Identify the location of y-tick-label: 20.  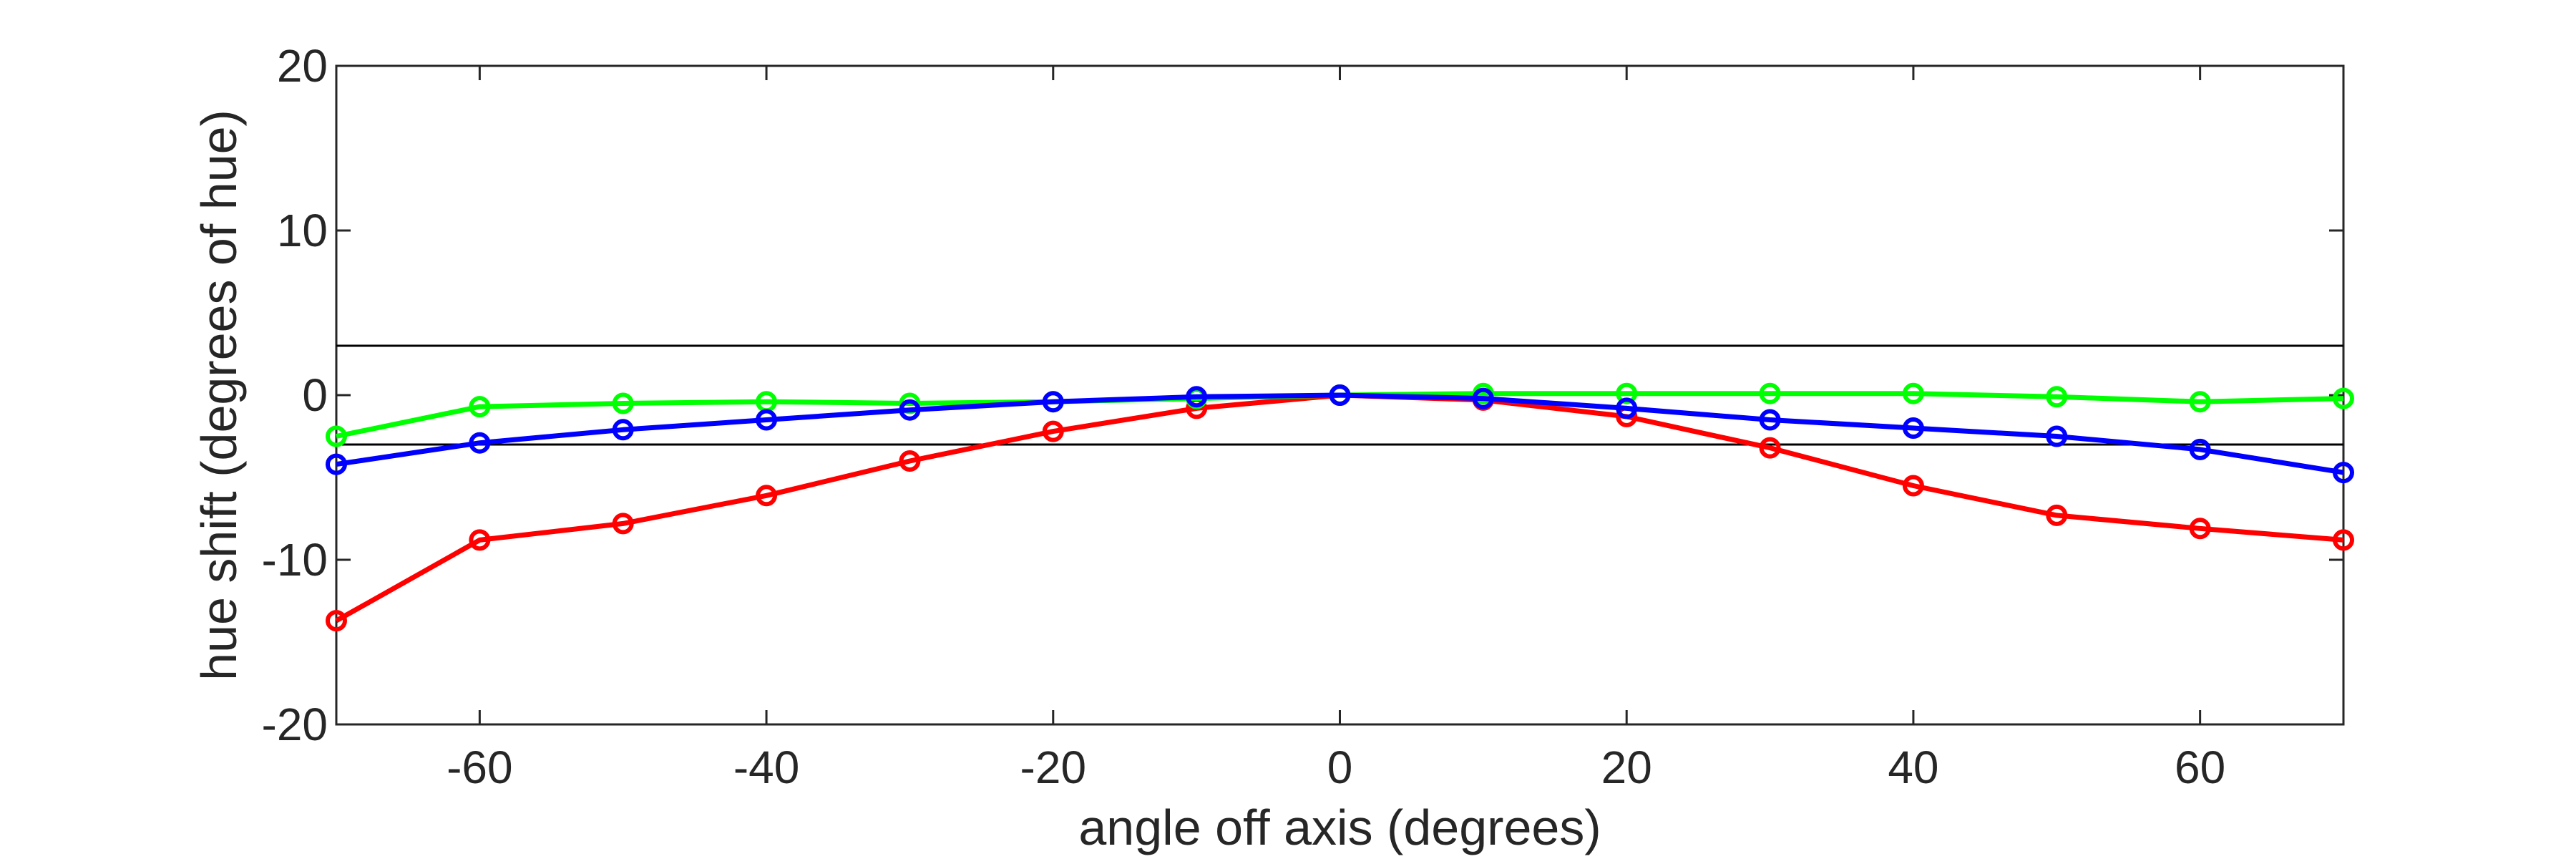
(302, 66).